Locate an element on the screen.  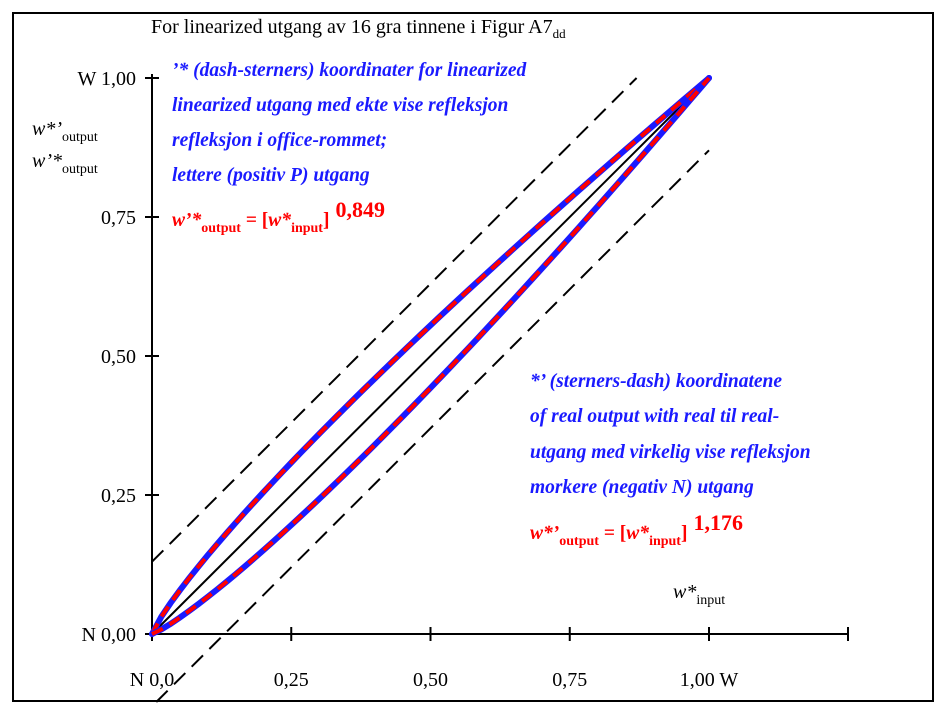
top-formula: w’*output = [w*input] 0,849 is located at coordinates (278, 216).